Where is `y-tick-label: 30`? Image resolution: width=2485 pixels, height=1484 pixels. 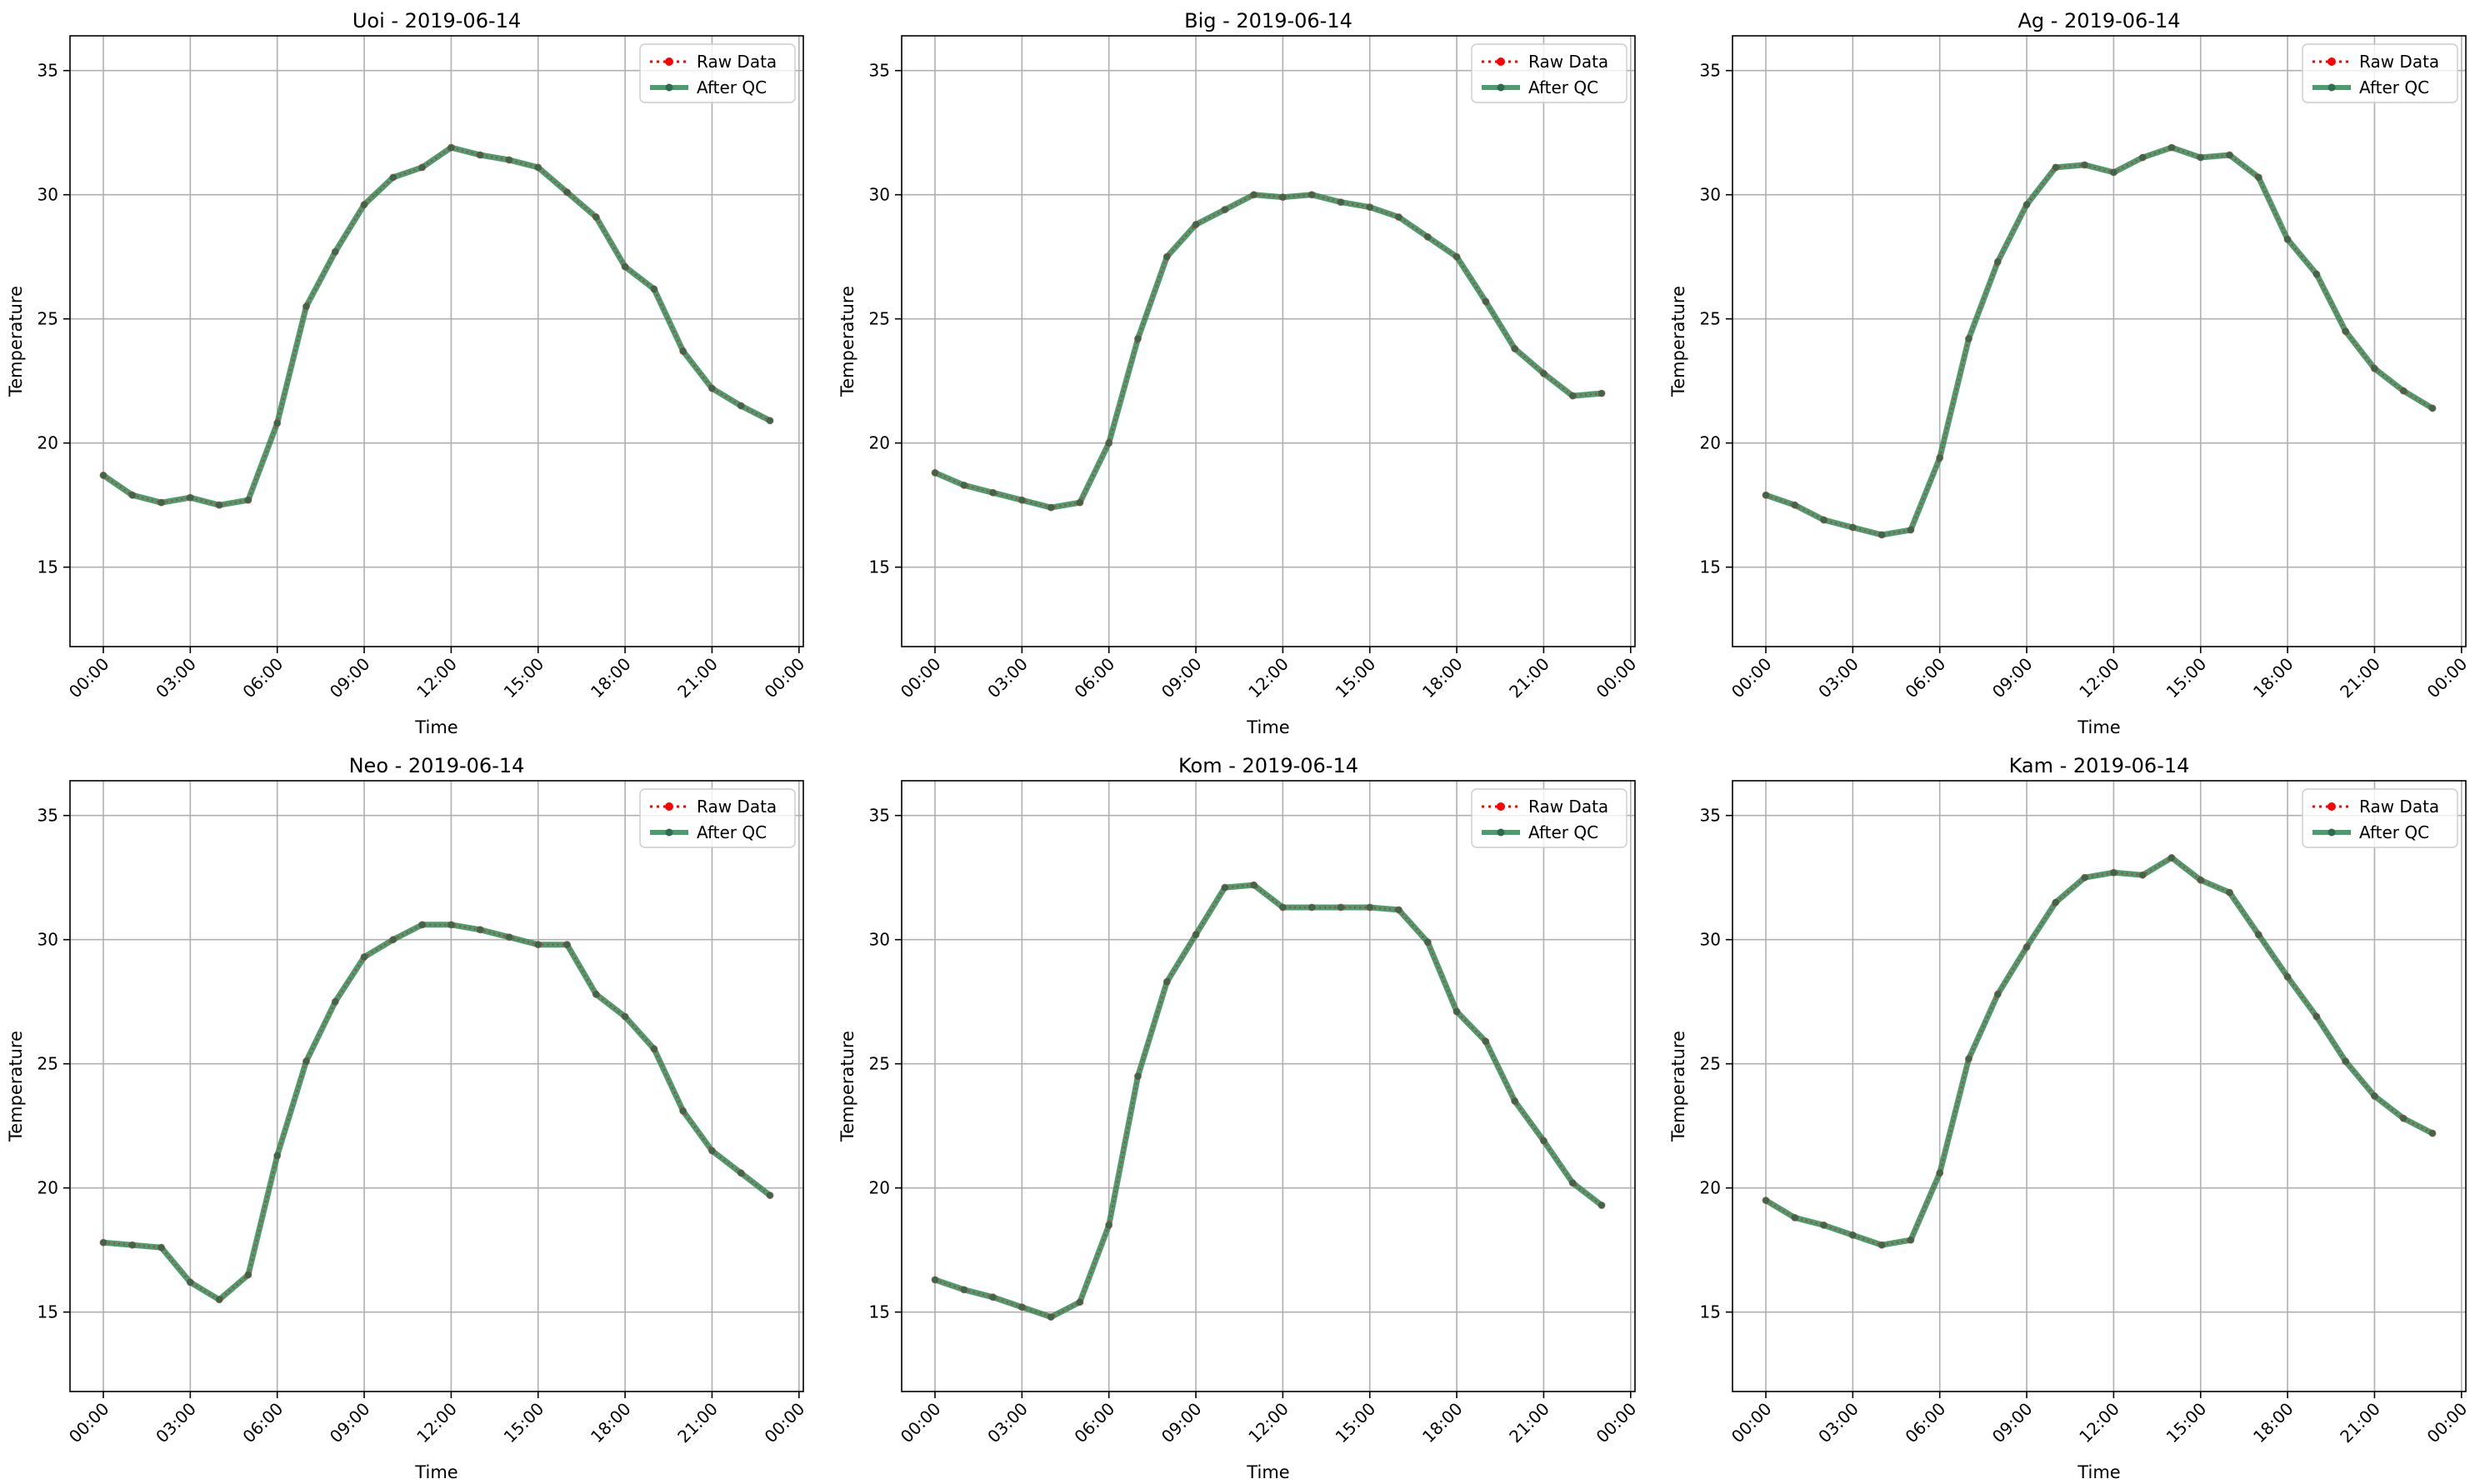 y-tick-label: 30 is located at coordinates (48, 940).